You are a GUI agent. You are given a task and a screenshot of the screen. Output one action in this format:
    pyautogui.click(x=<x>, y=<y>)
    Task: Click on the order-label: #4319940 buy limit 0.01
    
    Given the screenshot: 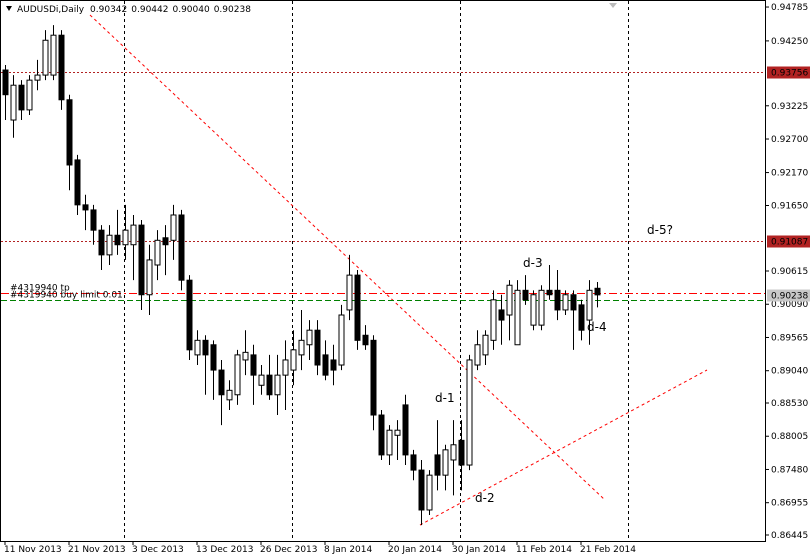 What is the action you would take?
    pyautogui.click(x=66, y=296)
    